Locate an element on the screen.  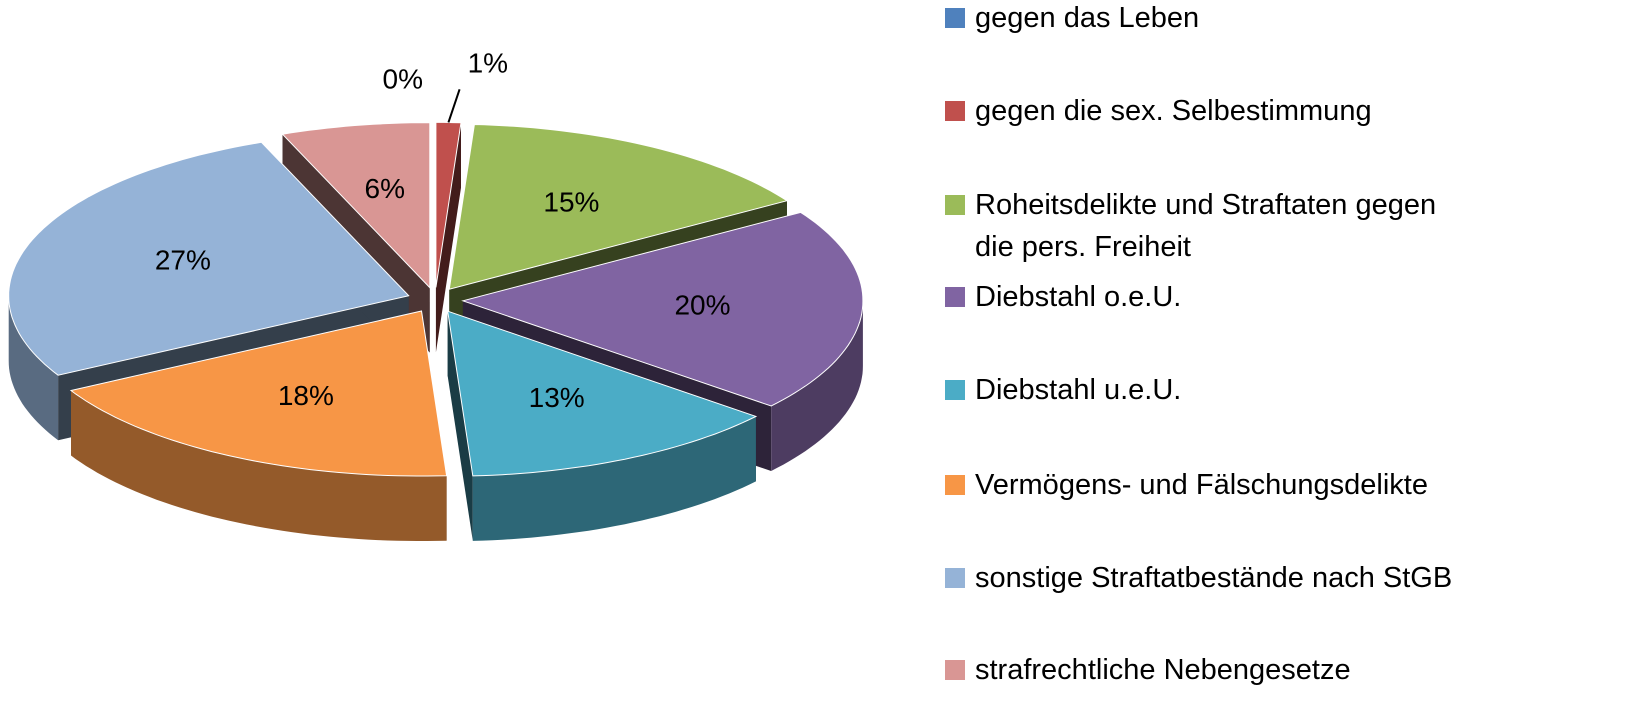
legend-label: sonstige Straftatbestände nach StGB is located at coordinates (1214, 578).